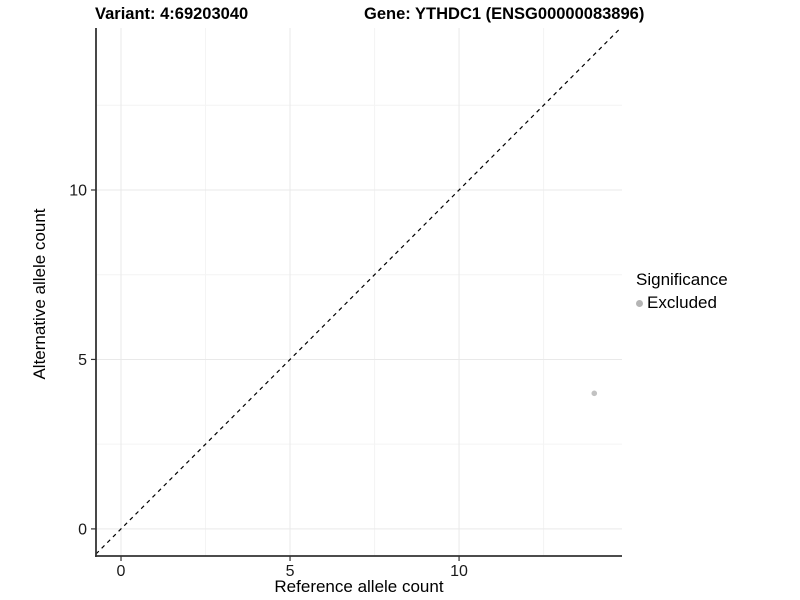 The width and height of the screenshot is (800, 600). Describe the element at coordinates (82, 360) in the screenshot. I see `y-tick-label: 5` at that location.